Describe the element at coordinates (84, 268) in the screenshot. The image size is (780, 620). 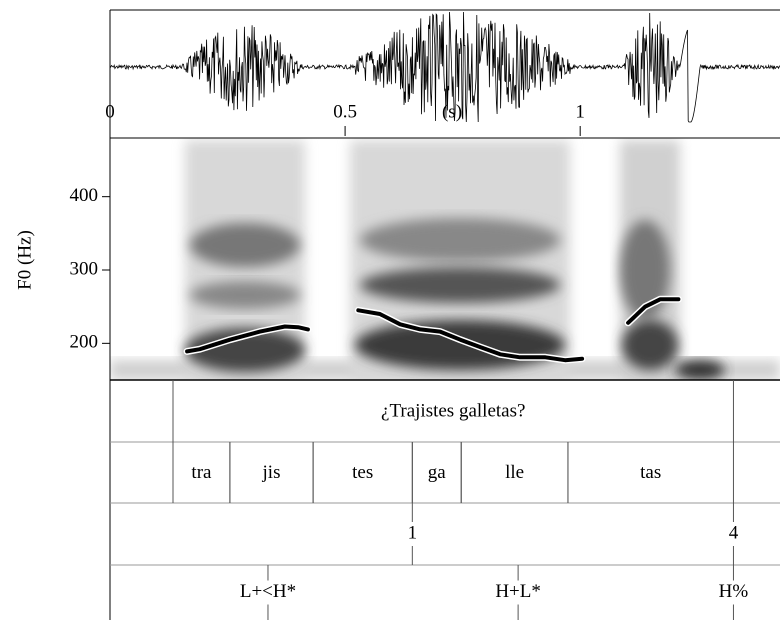
I see `y-tick-label: 300` at that location.